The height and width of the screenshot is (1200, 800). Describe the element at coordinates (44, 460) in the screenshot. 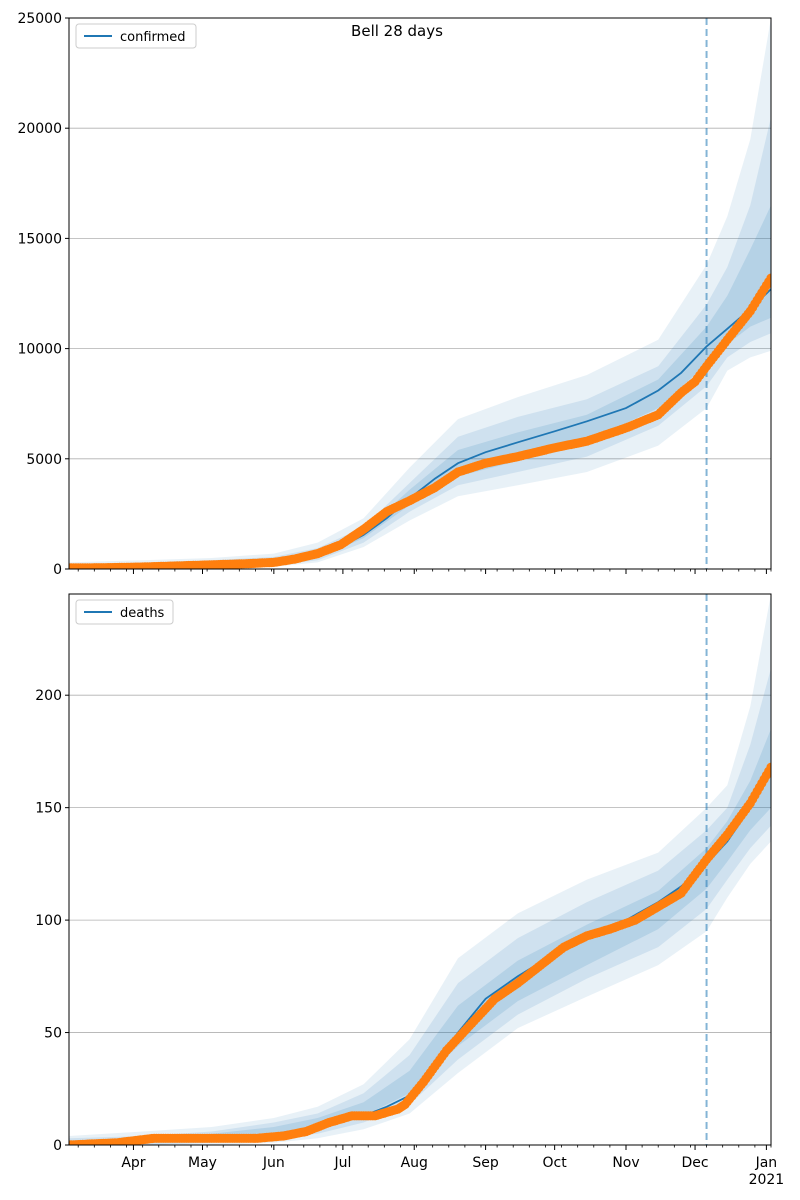

I see `y-tick-label: 5000` at that location.